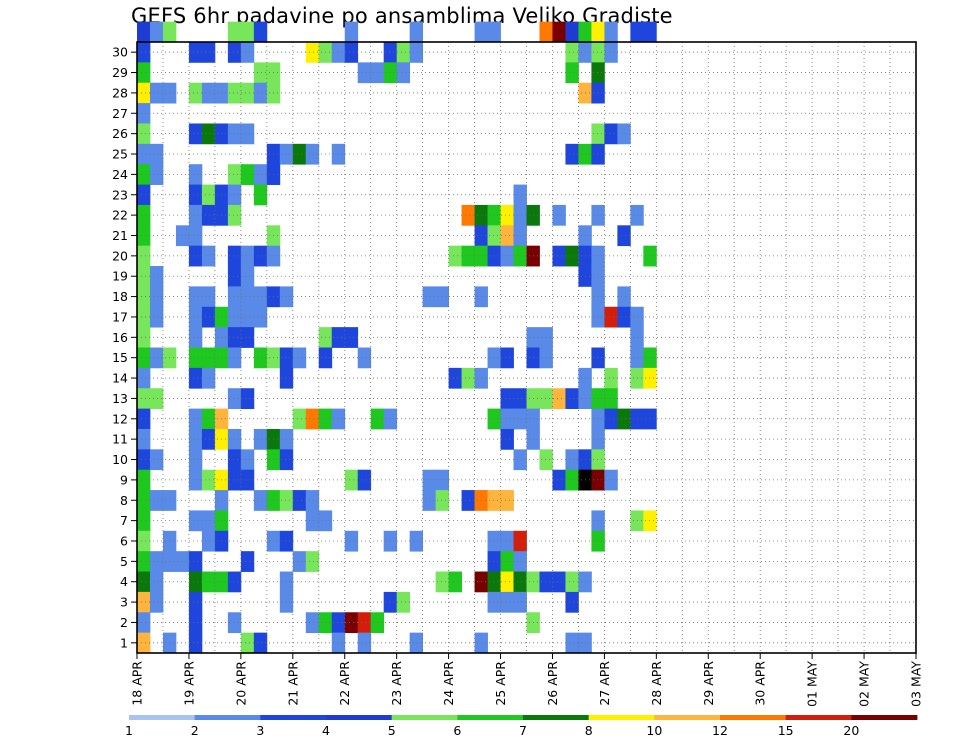  I want to click on x-tick-label: 20 APR, so click(240, 683).